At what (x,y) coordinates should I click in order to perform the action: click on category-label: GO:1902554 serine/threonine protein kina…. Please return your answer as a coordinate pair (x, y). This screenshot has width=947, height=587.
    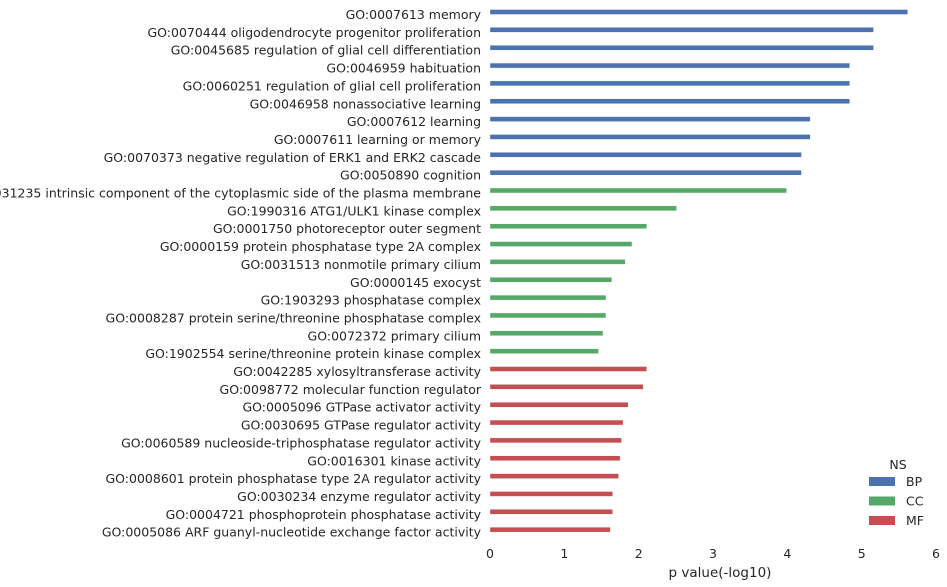
    Looking at the image, I should click on (313, 353).